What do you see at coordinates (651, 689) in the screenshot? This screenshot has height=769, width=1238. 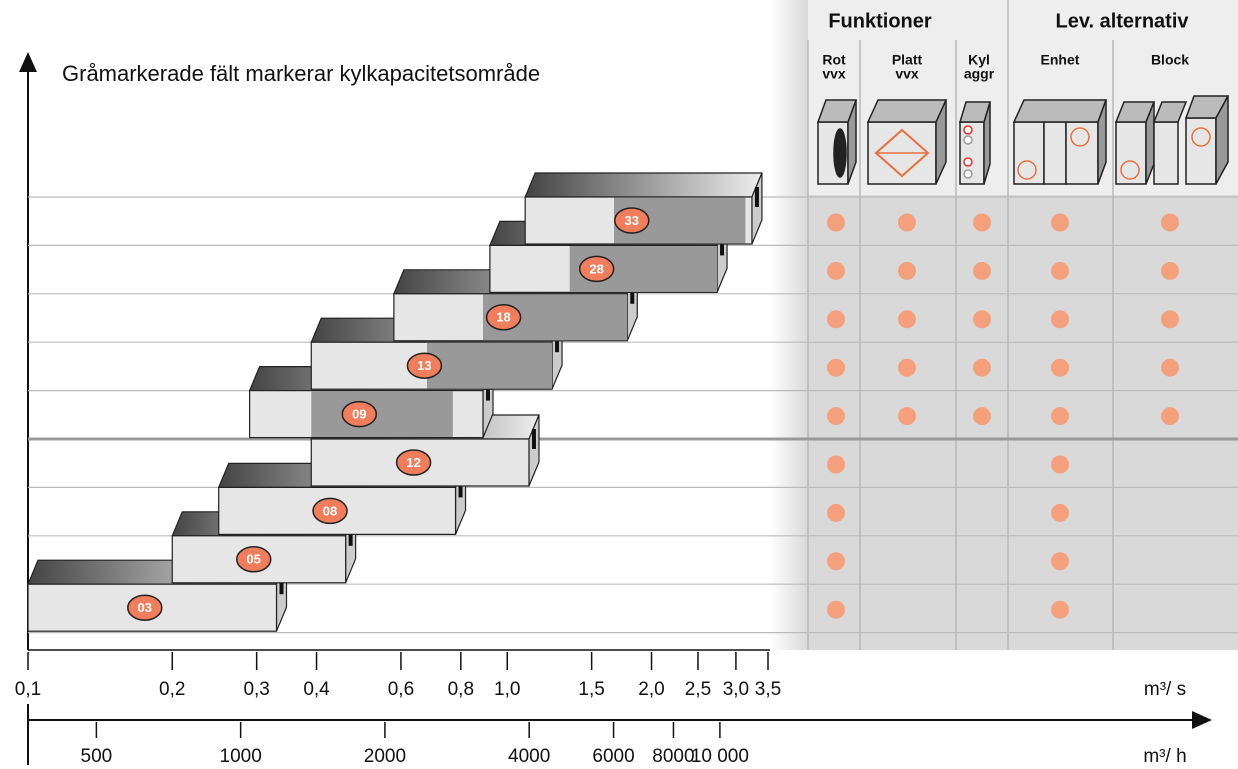 I see `x-tick-label: 2,0` at bounding box center [651, 689].